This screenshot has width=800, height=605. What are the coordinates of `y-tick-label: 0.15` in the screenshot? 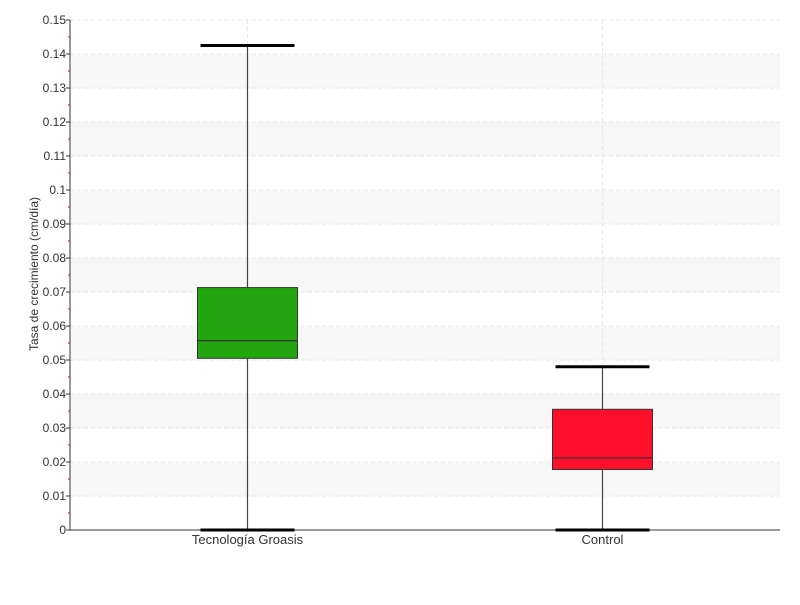 It's located at (55, 20).